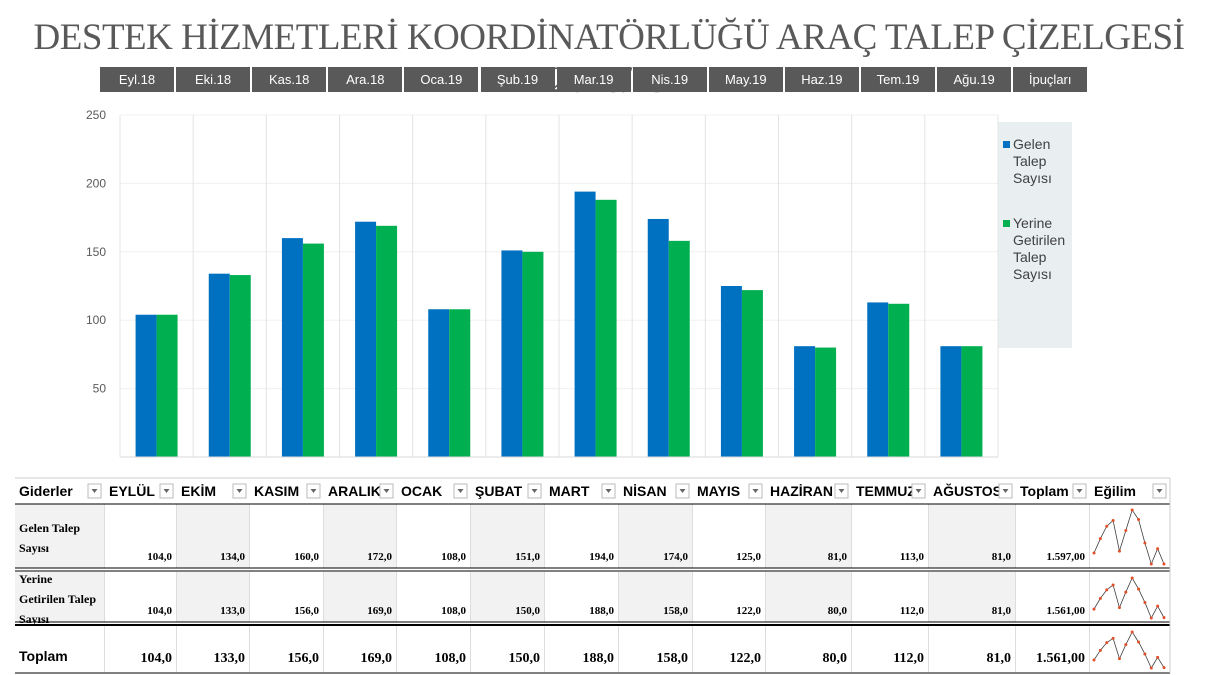  Describe the element at coordinates (365, 79) in the screenshot. I see `slicer-button: Ara.18` at that location.